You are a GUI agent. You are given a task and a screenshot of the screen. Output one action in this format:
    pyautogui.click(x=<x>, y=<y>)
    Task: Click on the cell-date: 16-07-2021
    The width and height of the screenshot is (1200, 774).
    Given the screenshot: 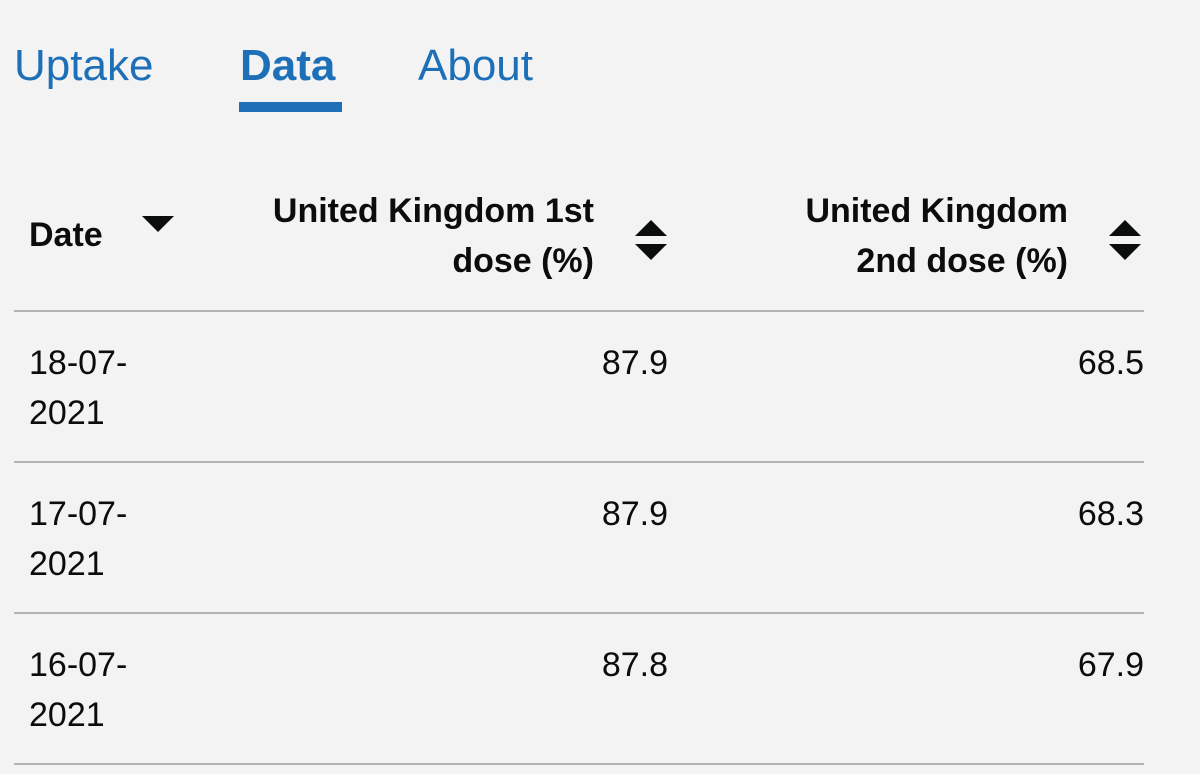 What is the action you would take?
    pyautogui.click(x=78, y=690)
    